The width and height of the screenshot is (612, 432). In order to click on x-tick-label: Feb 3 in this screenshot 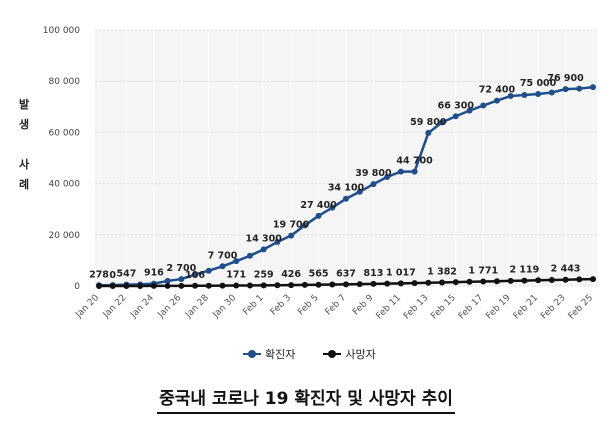, I will do `click(281, 305)`.